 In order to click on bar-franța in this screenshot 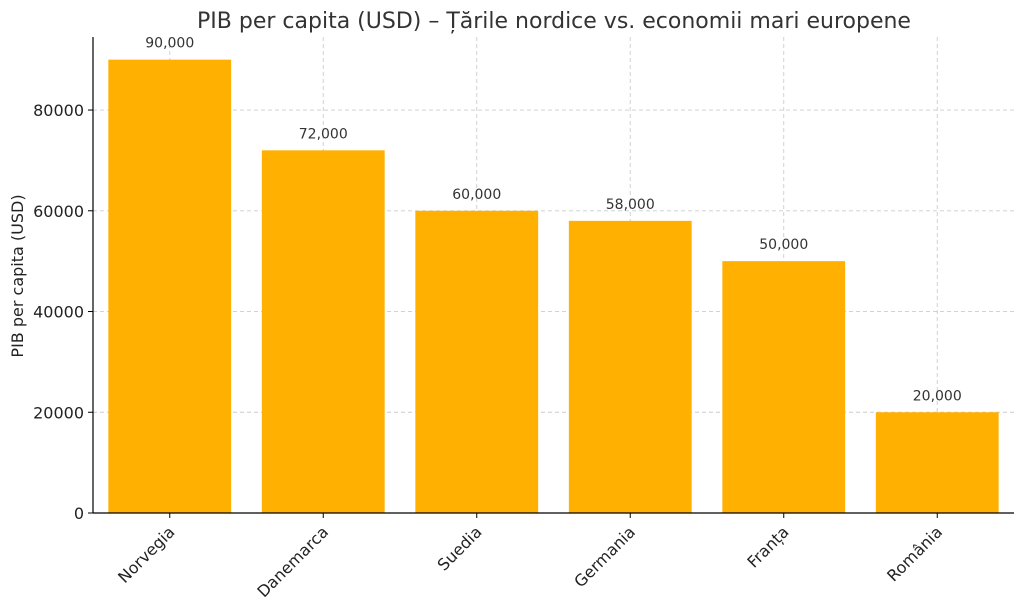, I will do `click(784, 387)`.